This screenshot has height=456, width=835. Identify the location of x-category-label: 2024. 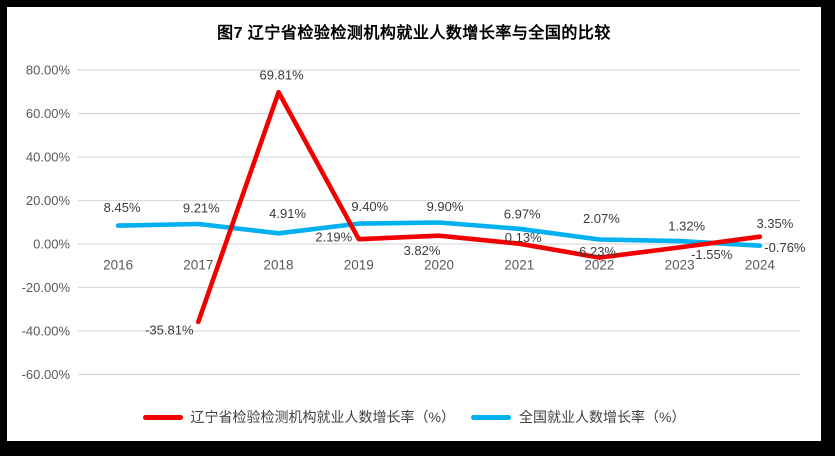
(760, 265).